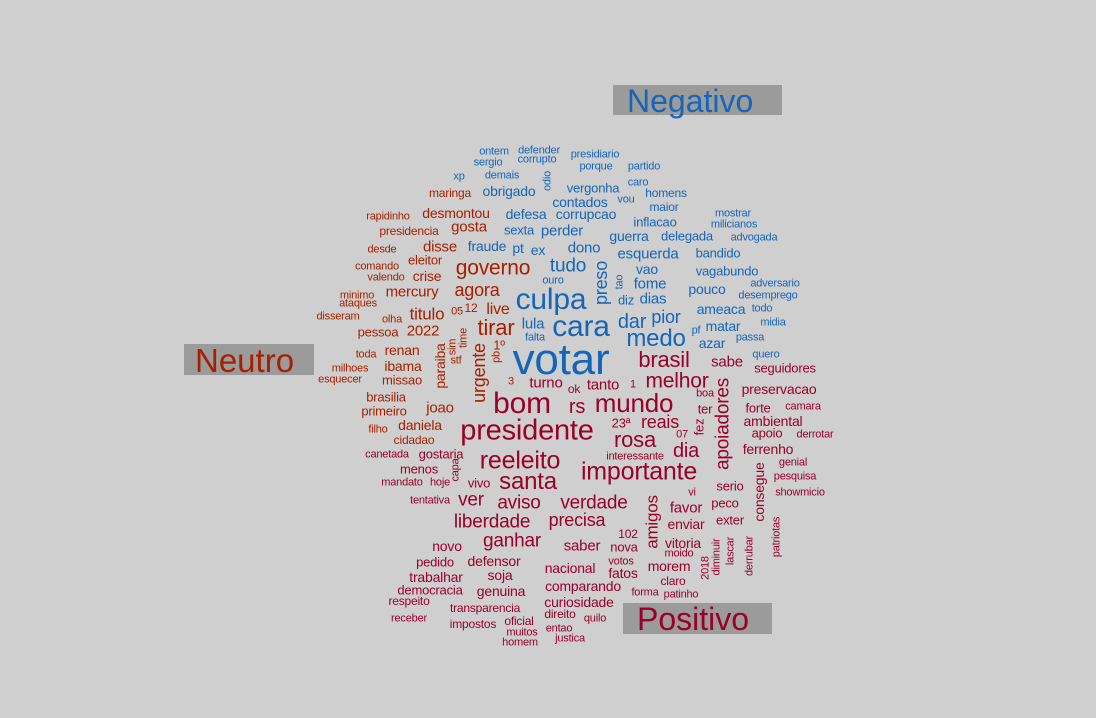 The height and width of the screenshot is (718, 1096). Describe the element at coordinates (705, 409) in the screenshot. I see `cloud-word: ter` at that location.